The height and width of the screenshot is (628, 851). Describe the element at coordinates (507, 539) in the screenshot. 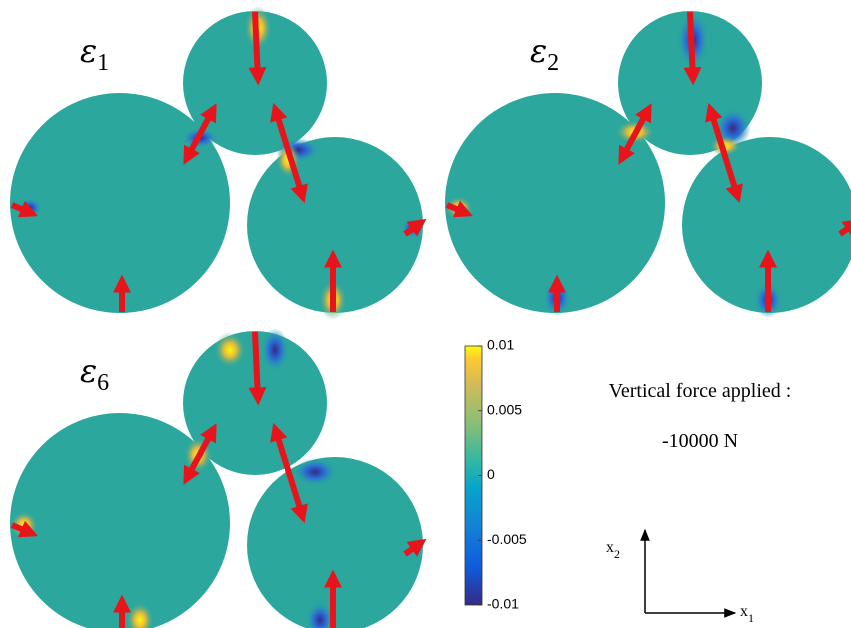

I see `colorbar-tick-label: -0.005` at that location.